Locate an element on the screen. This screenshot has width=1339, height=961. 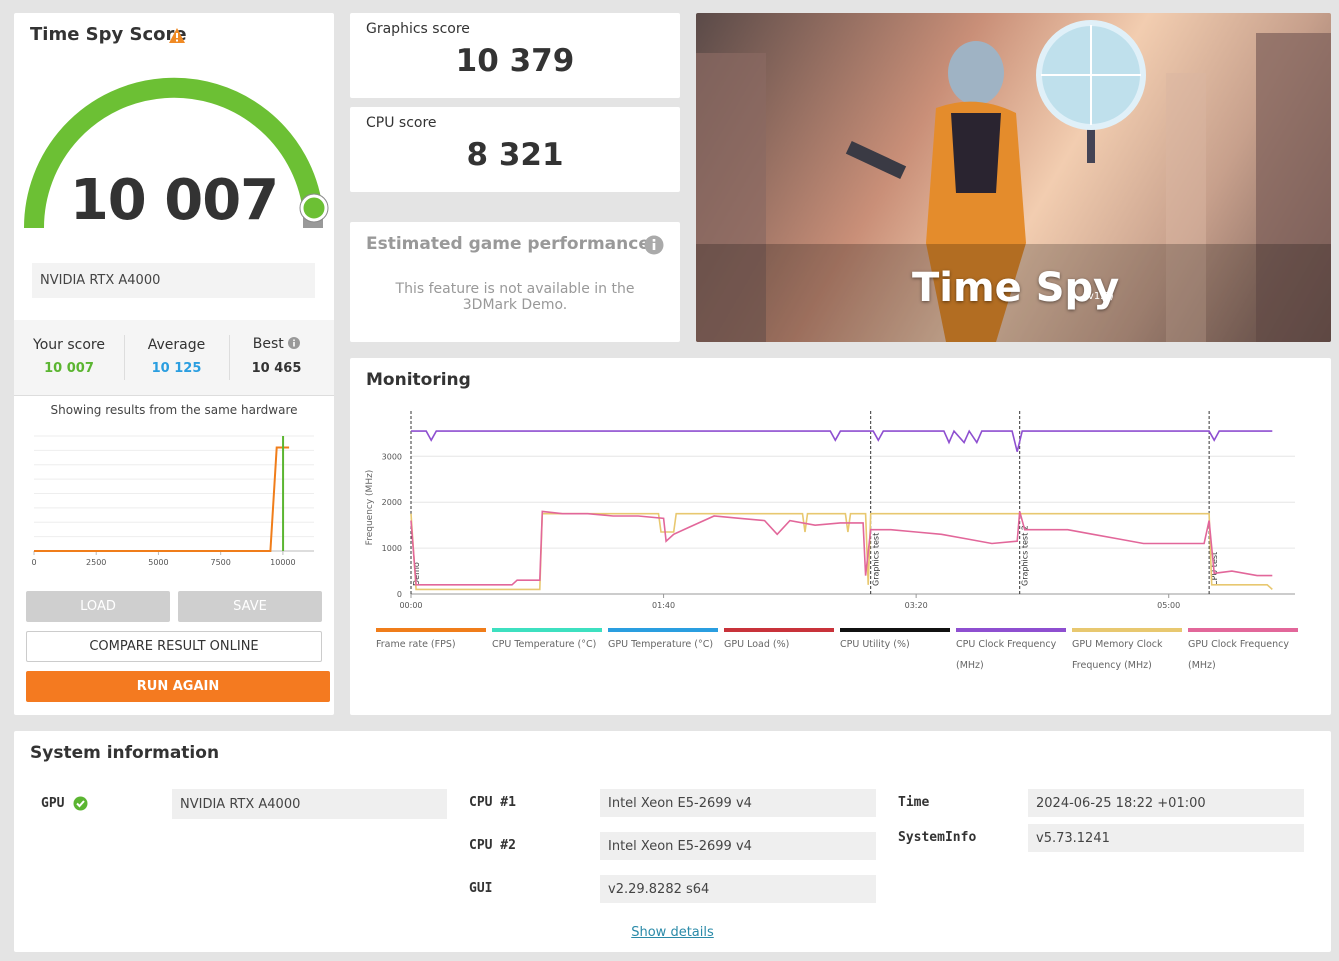
legend-item: GPU Load (%) is located at coordinates (779, 641).